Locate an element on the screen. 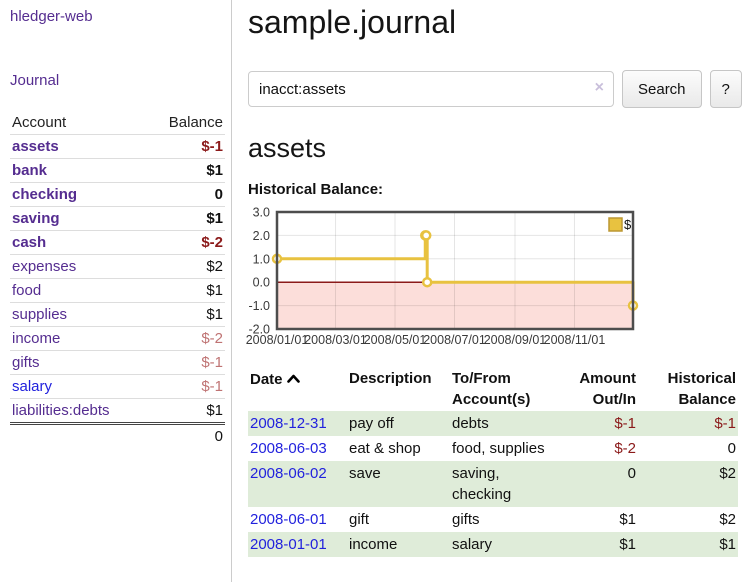  account-balance: 0 is located at coordinates (185, 194).